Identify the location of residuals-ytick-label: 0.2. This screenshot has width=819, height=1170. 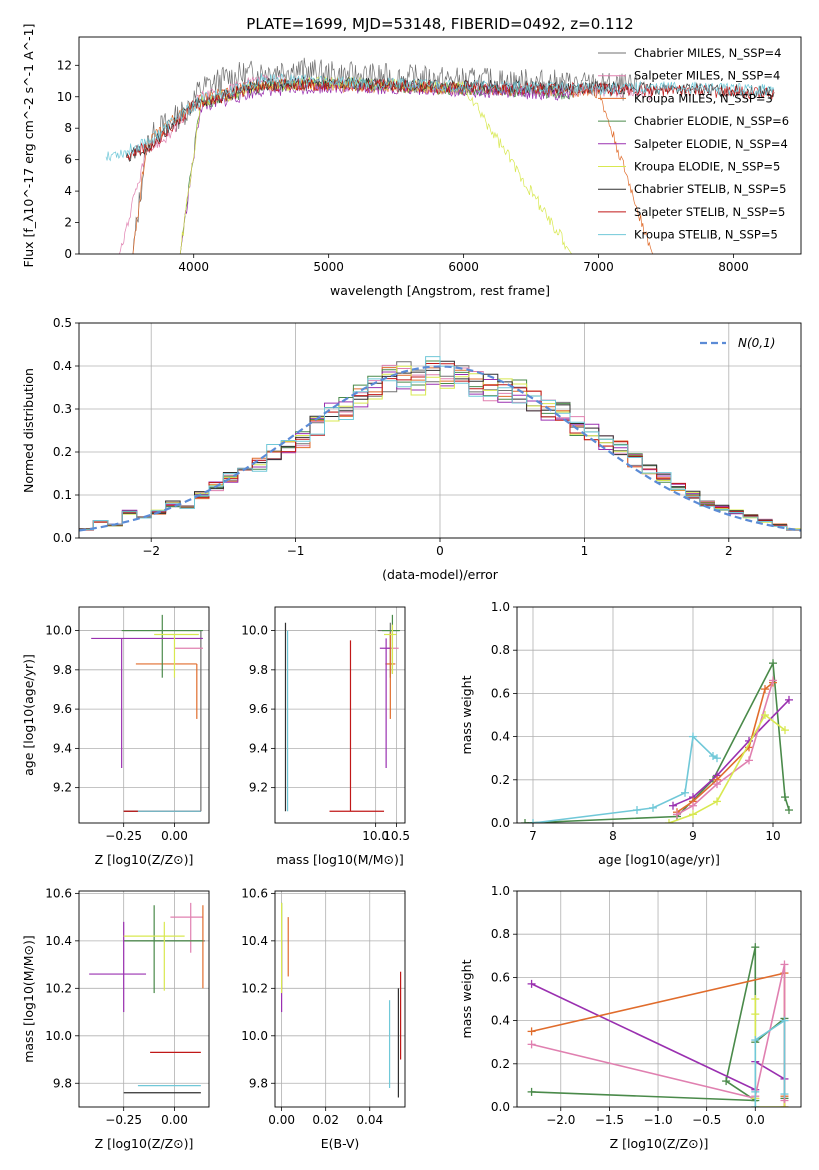
(62, 452).